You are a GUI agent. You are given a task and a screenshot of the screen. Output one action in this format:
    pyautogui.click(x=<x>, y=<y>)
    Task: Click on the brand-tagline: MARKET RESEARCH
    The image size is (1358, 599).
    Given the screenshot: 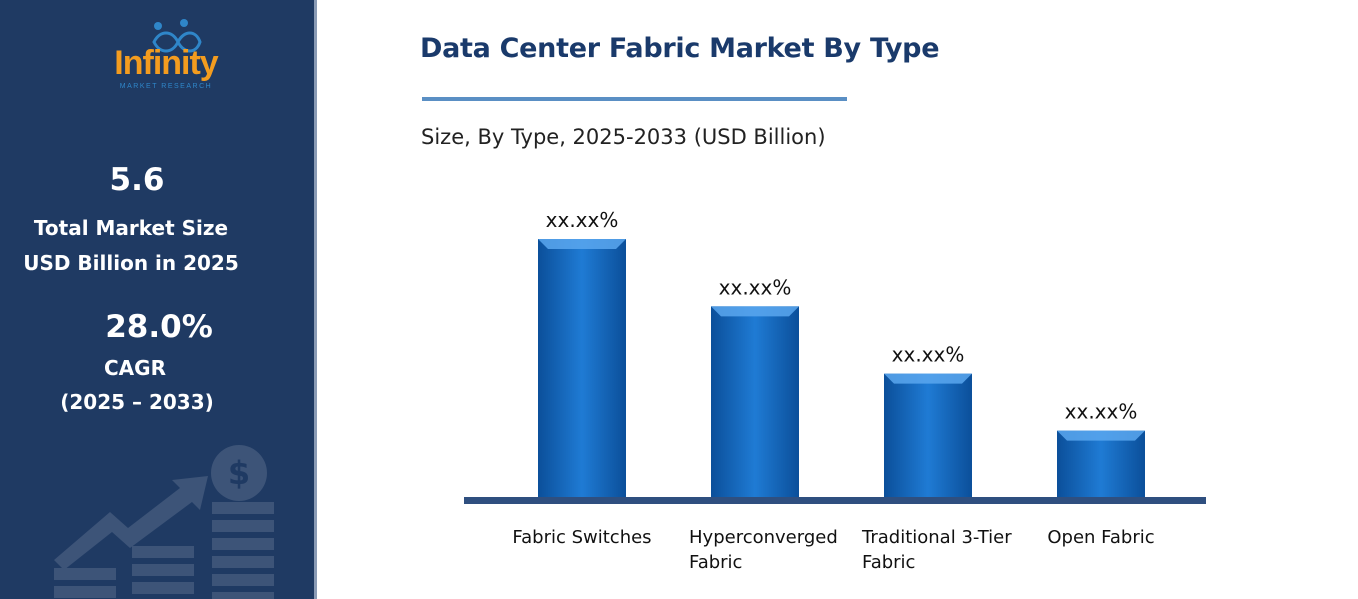 What is the action you would take?
    pyautogui.click(x=166, y=86)
    